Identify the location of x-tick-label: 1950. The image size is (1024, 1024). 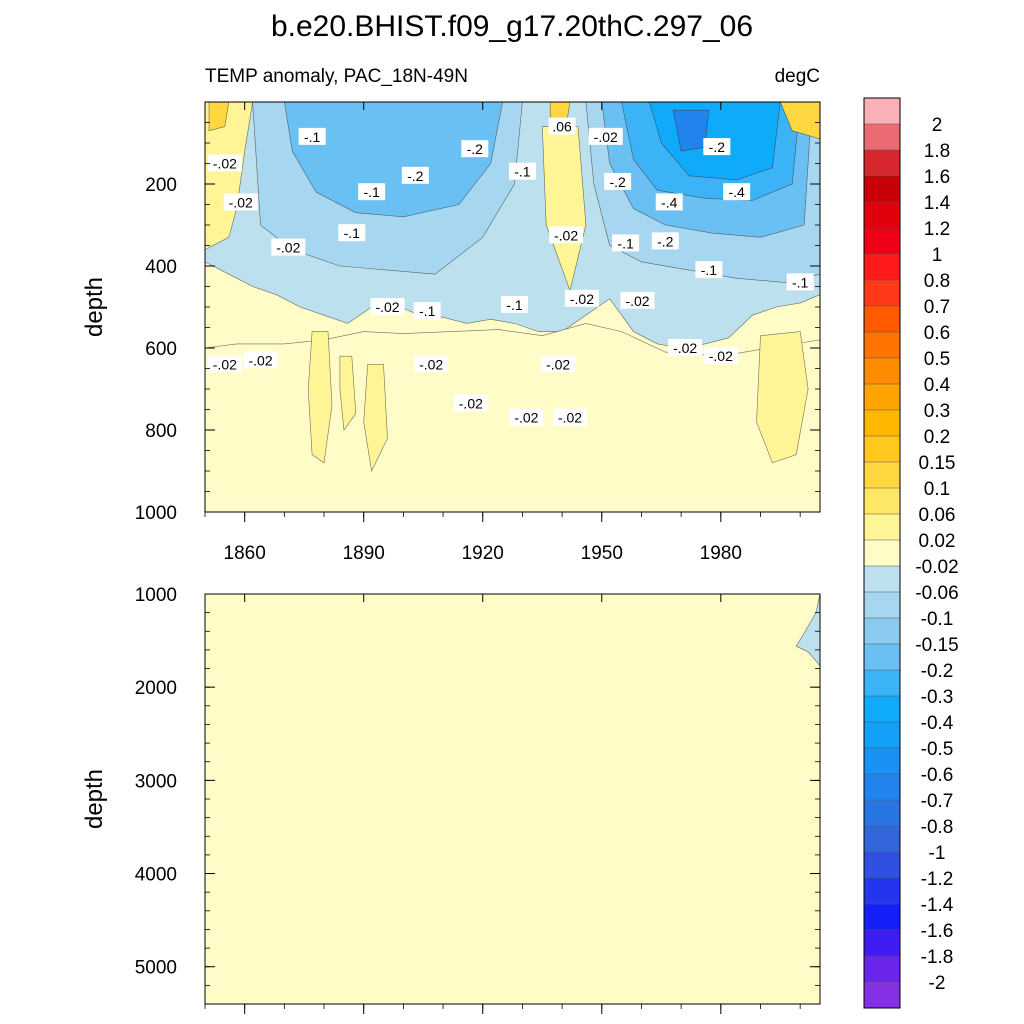
(602, 553).